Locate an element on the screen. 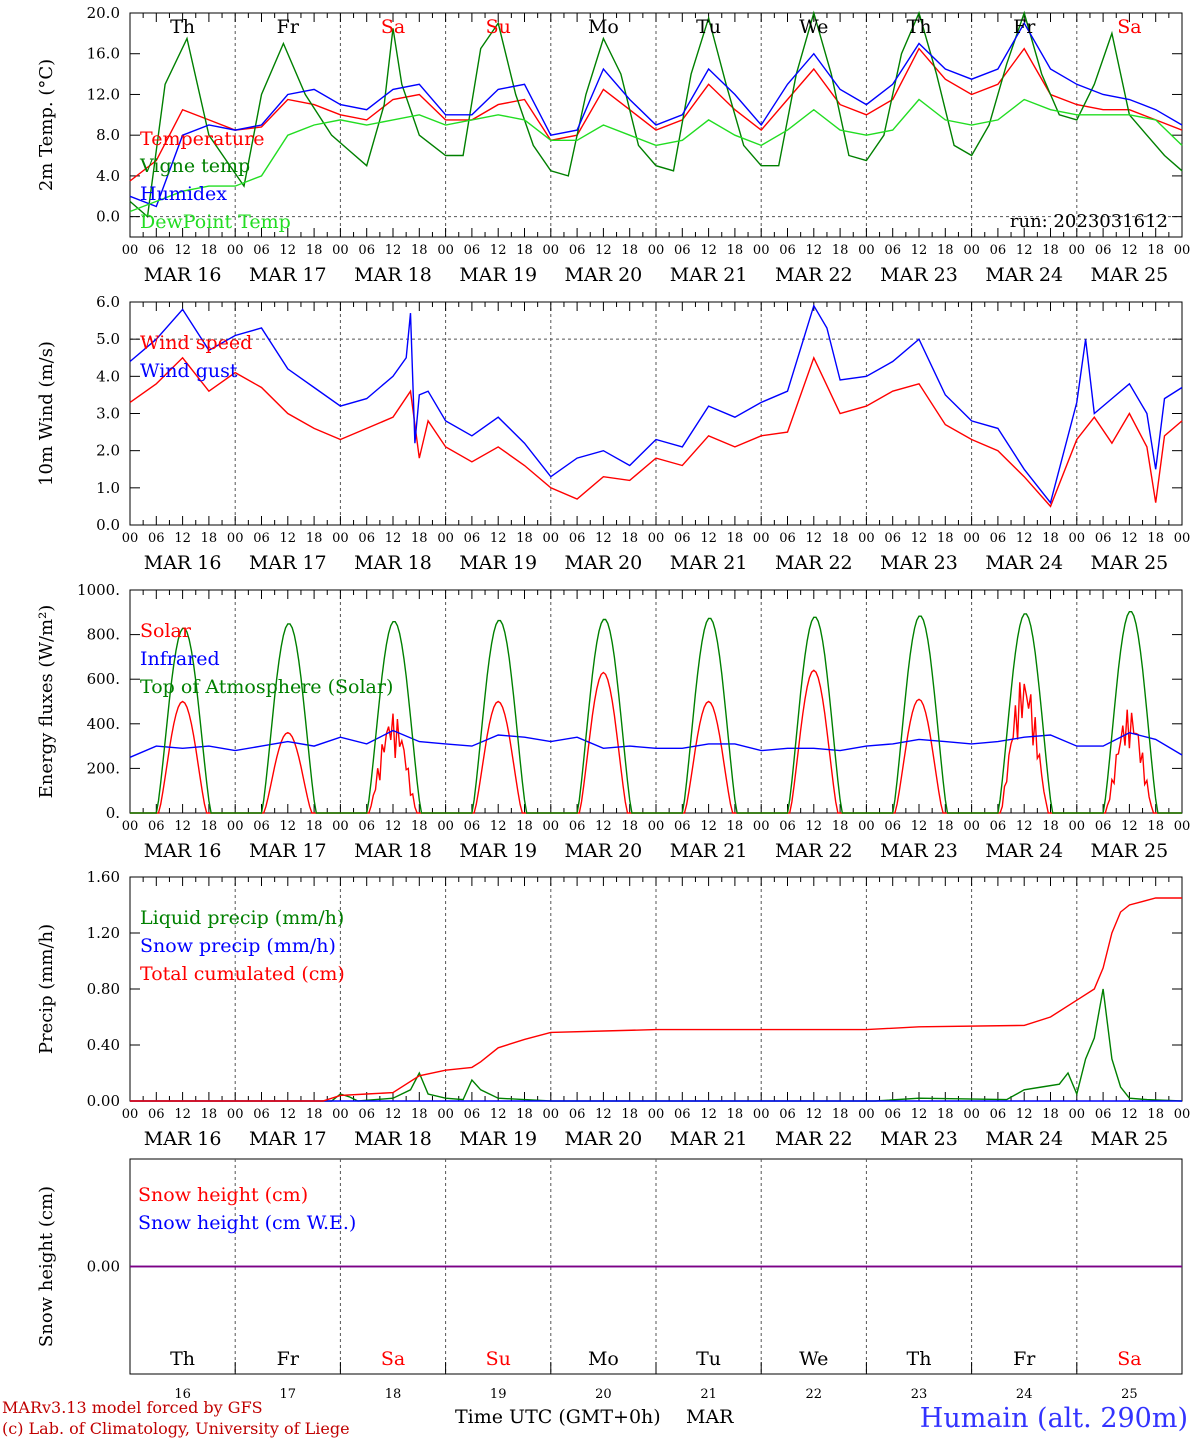 Image resolution: width=1194 pixels, height=1440 pixels. day-number: 19 is located at coordinates (498, 1394).